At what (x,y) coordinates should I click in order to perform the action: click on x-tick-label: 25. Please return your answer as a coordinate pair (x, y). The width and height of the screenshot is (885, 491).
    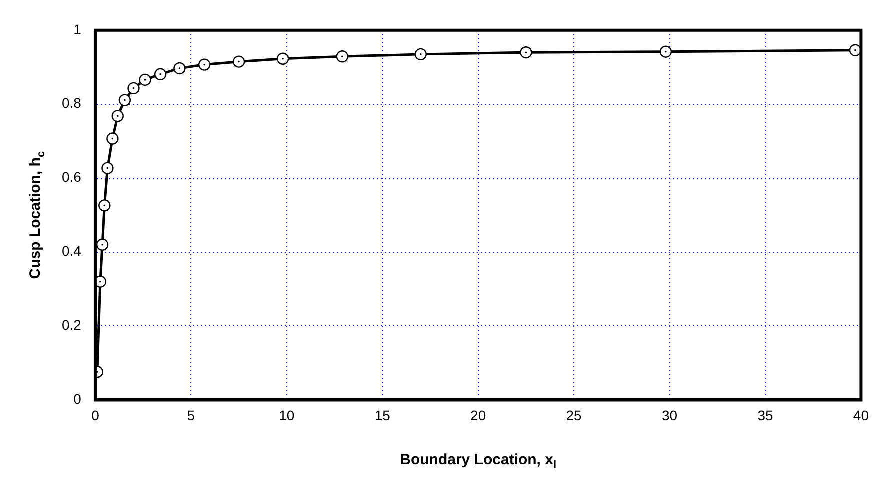
    Looking at the image, I should click on (574, 415).